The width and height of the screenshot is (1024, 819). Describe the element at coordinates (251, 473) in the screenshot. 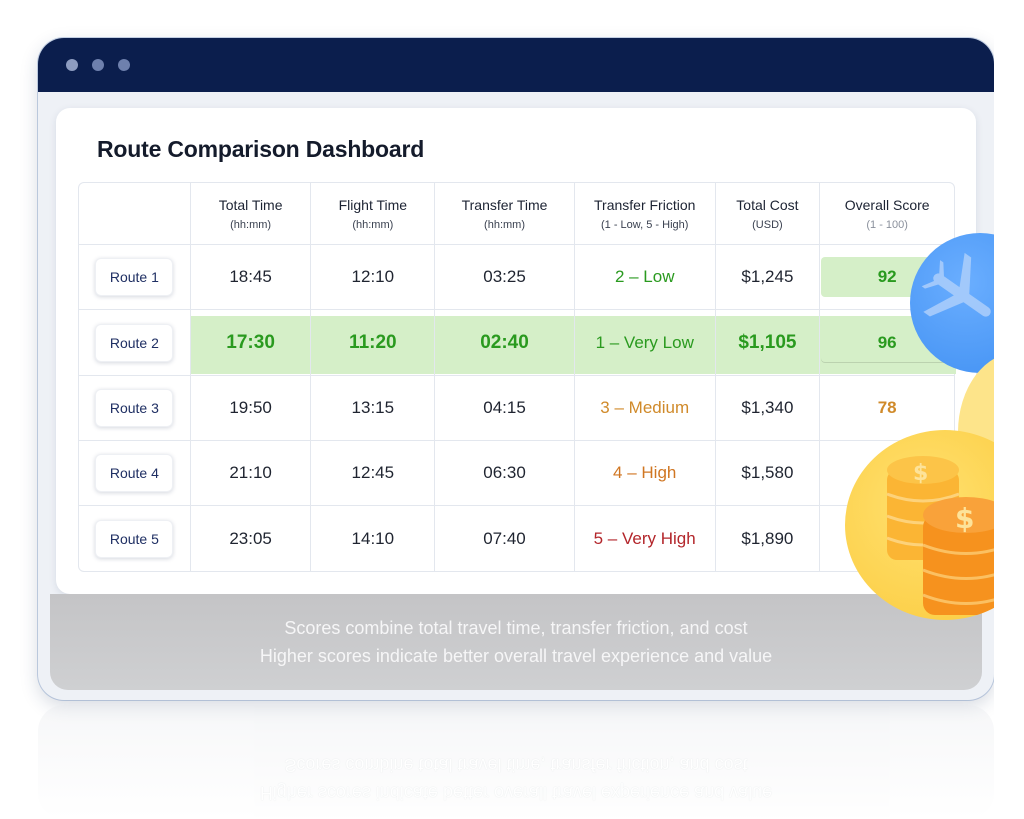

I see `total-time: 21:10` at that location.